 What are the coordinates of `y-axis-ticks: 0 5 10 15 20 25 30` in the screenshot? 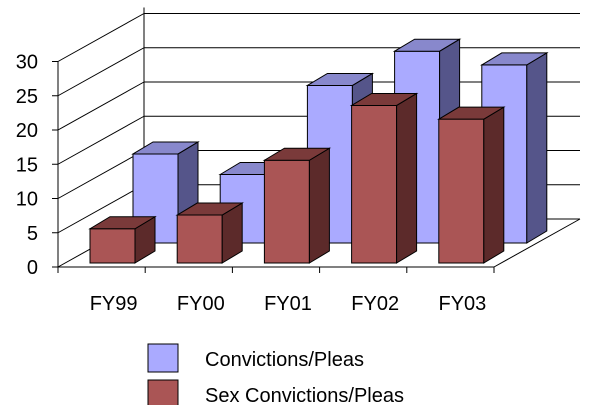 It's located at (37, 165).